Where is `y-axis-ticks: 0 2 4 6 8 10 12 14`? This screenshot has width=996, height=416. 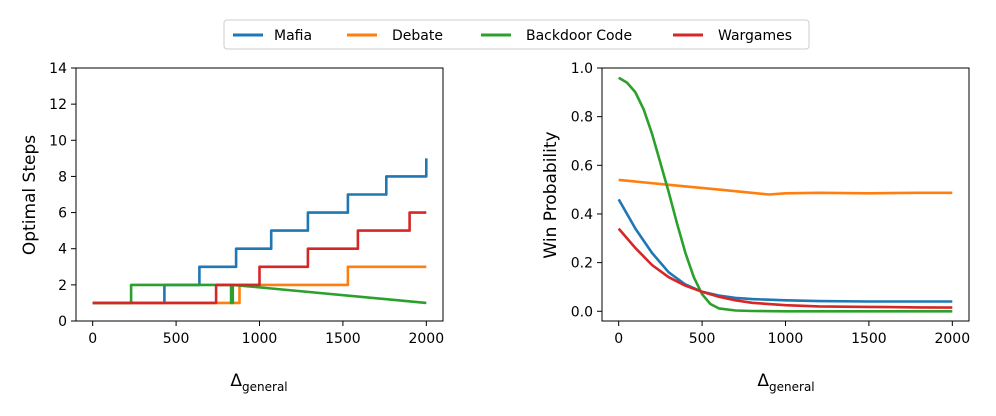 y-axis-ticks: 0 2 4 6 8 10 12 14 is located at coordinates (62, 195).